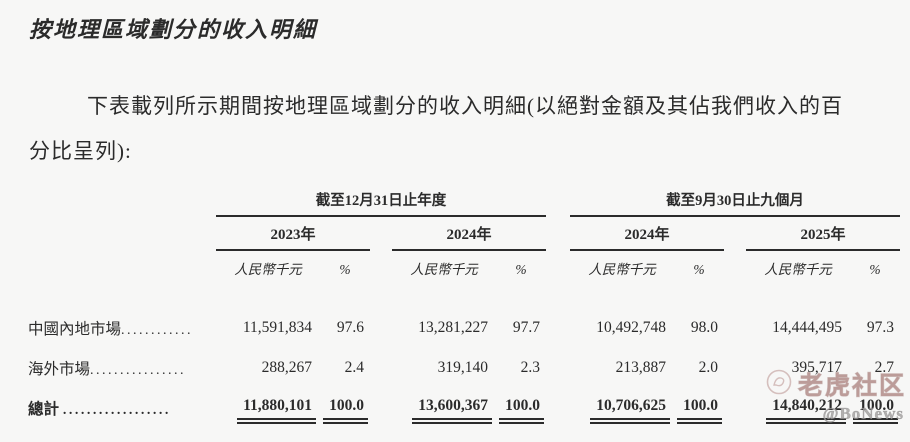  Describe the element at coordinates (45, 409) in the screenshot. I see `row-label: 總計` at that location.